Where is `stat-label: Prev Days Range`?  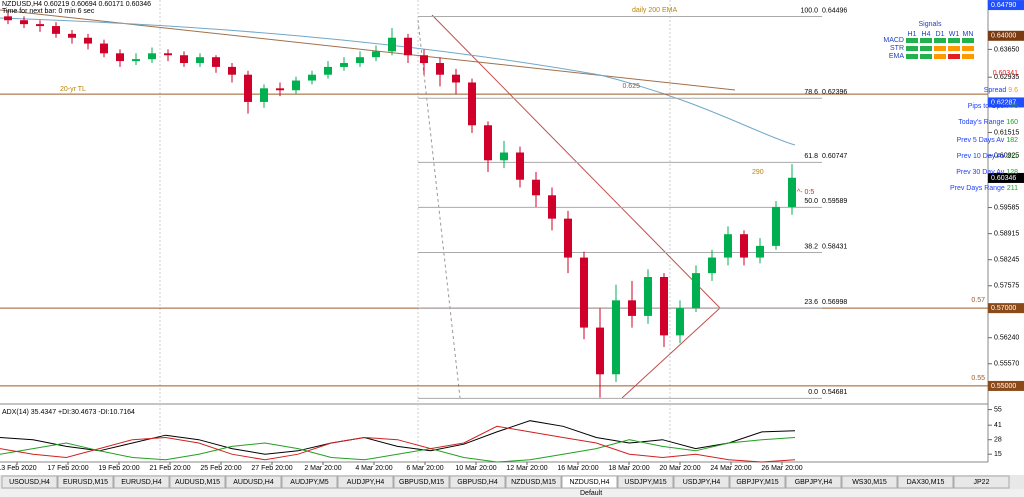 stat-label: Prev Days Range is located at coordinates (977, 188).